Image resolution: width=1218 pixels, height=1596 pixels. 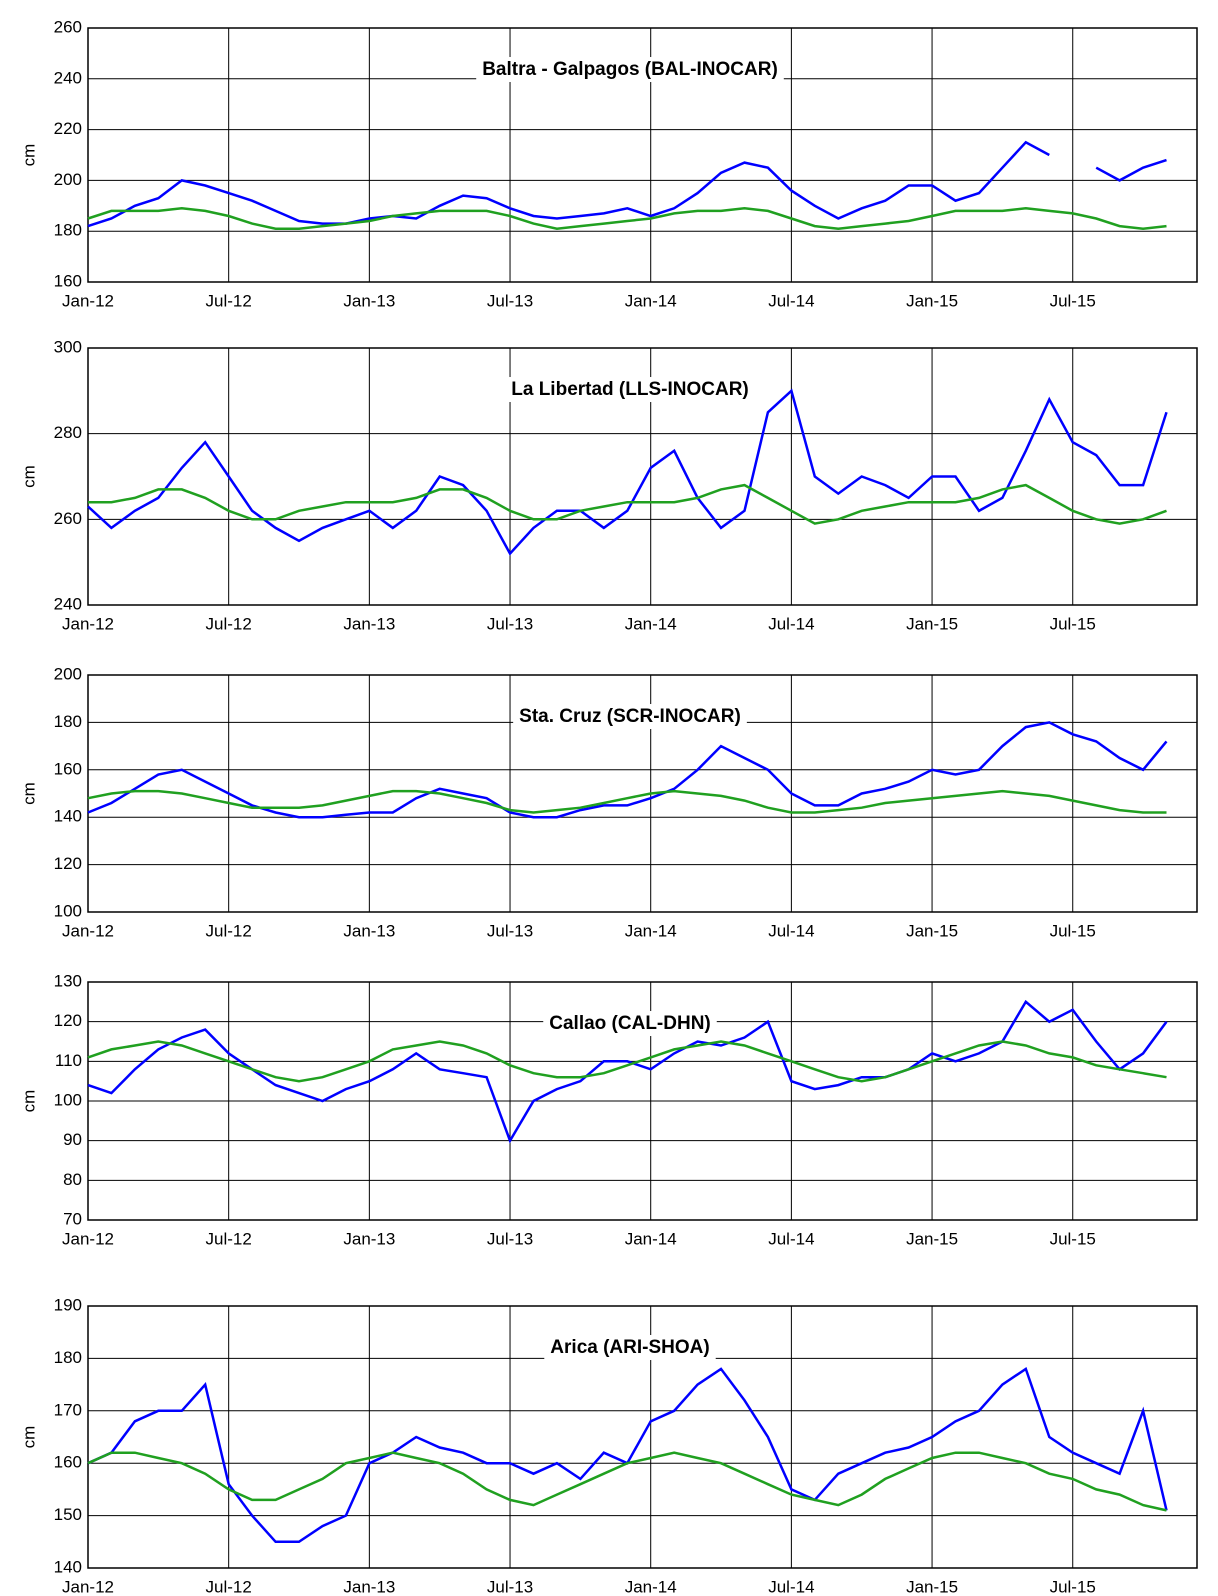 I want to click on y-tick-label: 80, so click(x=72, y=1179).